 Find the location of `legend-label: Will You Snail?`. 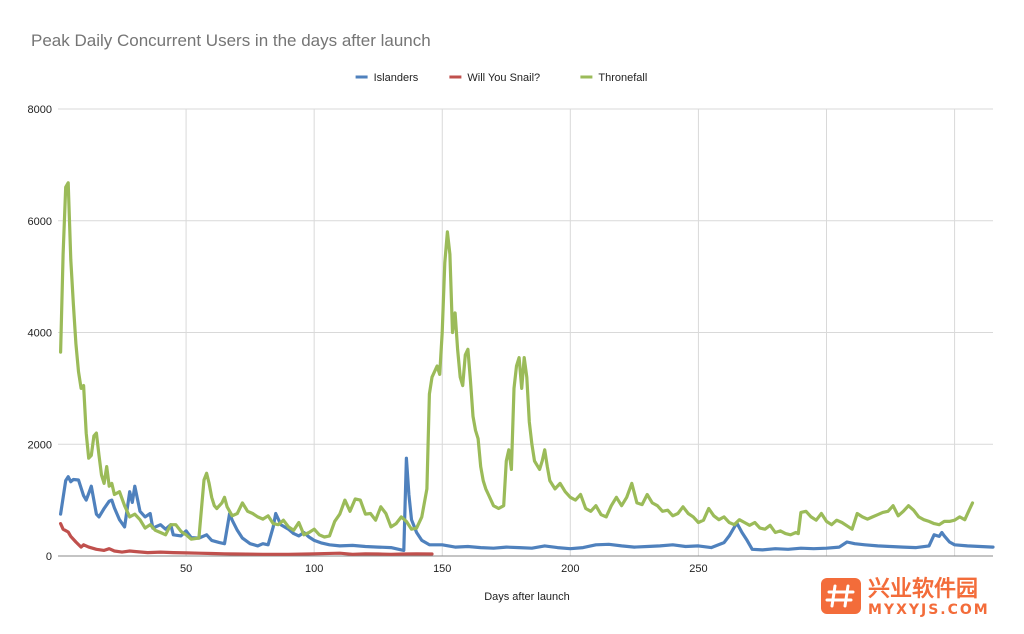

legend-label: Will You Snail? is located at coordinates (503, 78).